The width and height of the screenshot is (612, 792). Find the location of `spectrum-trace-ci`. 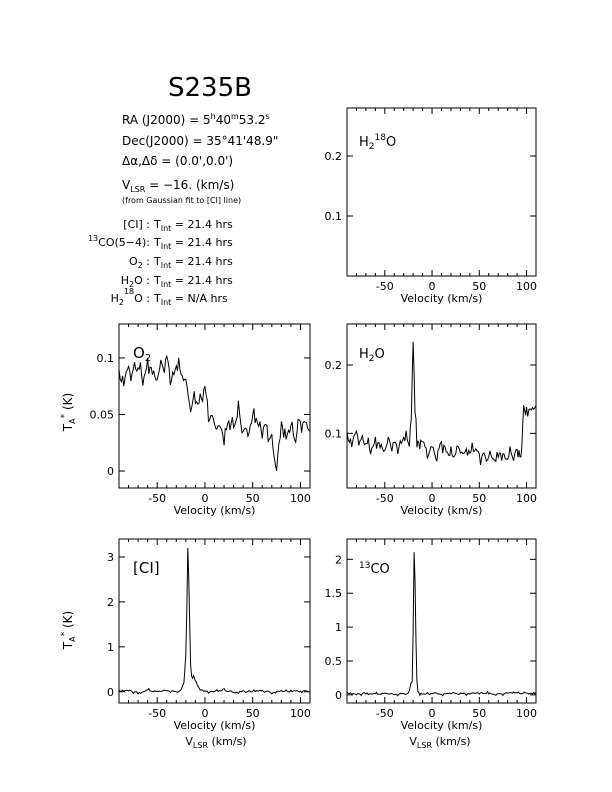

spectrum-trace-ci is located at coordinates (214, 621).